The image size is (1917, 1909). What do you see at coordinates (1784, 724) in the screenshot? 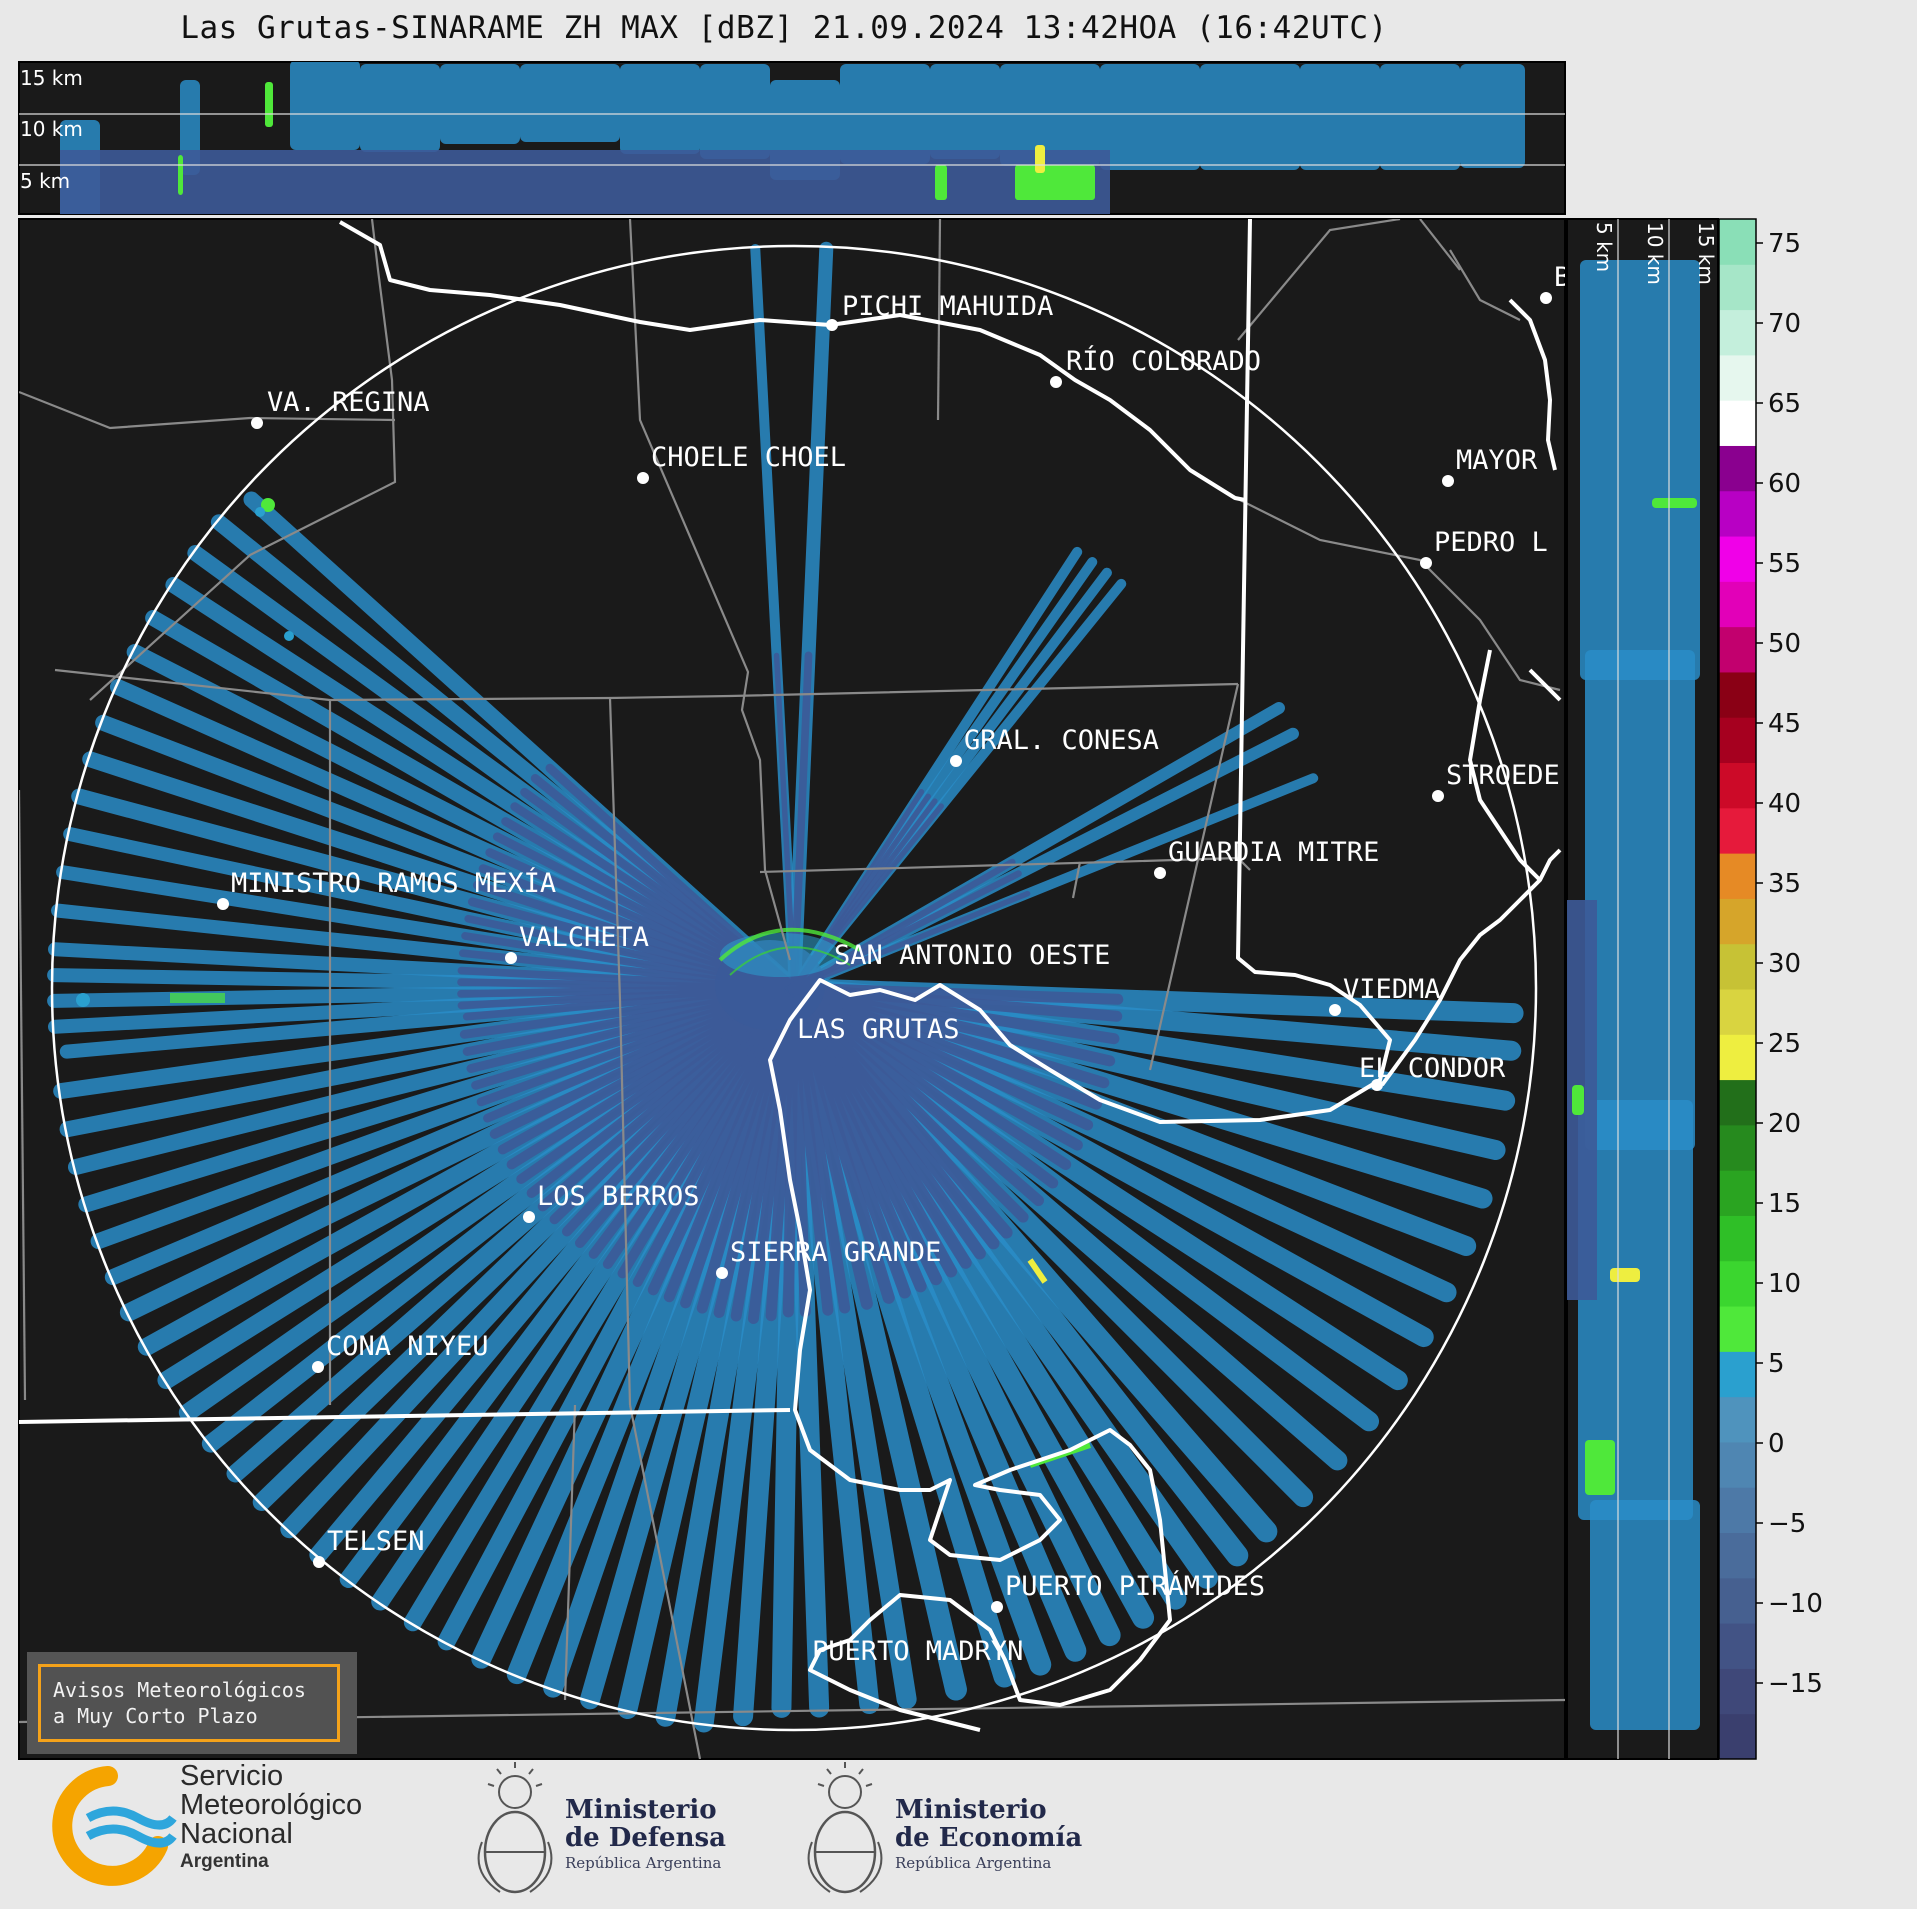
I see `colorbar-tick-label: 45` at bounding box center [1784, 724].